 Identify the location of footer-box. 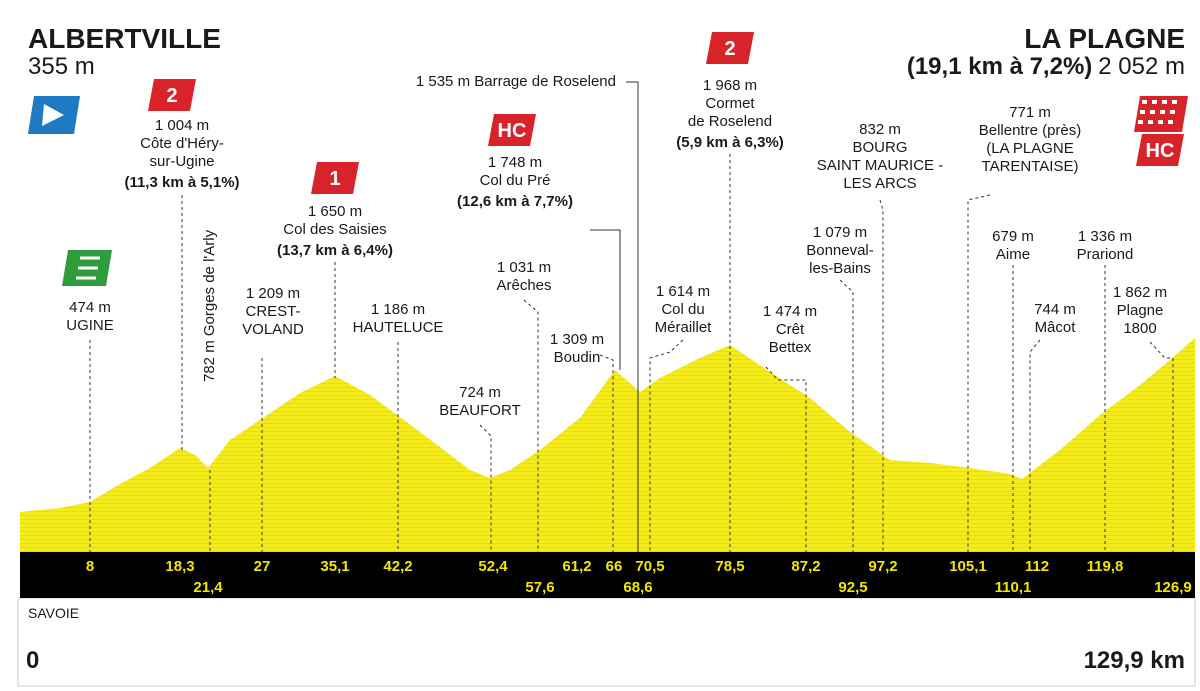
(606, 642).